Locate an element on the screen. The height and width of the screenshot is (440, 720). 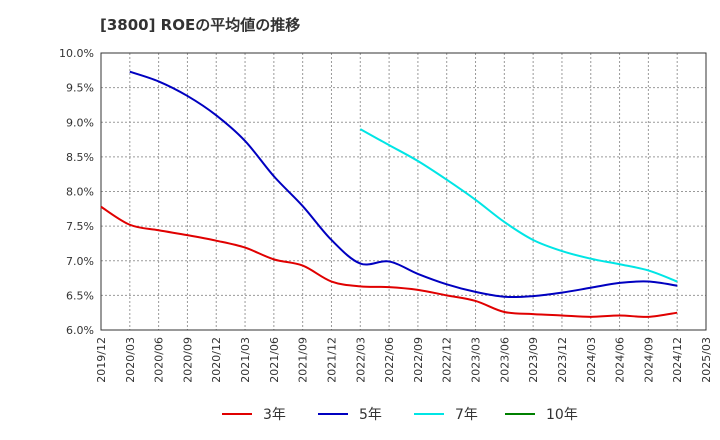
x-tick-label: 2023/06 is located at coordinates (504, 360).